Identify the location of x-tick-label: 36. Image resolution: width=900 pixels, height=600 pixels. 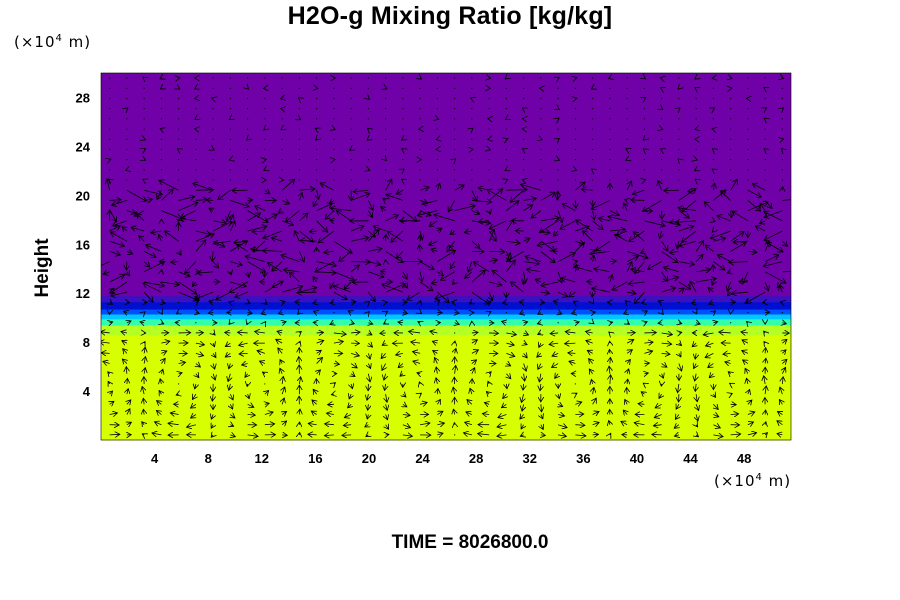
(583, 458).